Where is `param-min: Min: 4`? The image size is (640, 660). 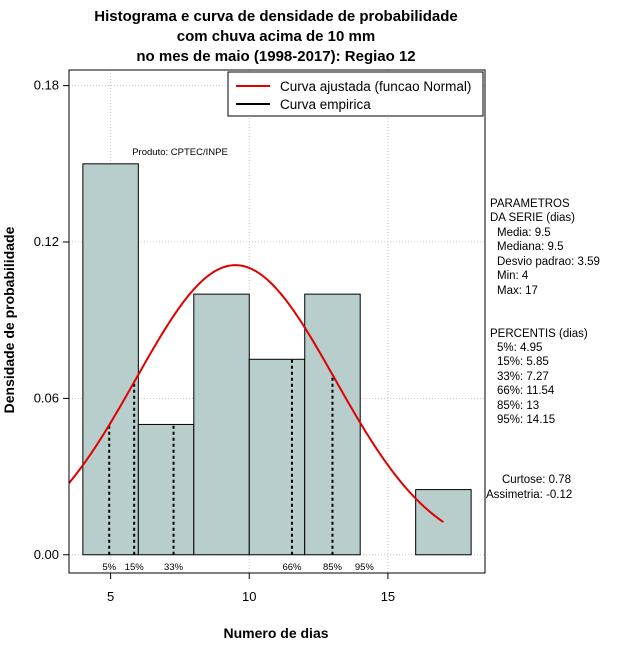 param-min: Min: 4 is located at coordinates (513, 276).